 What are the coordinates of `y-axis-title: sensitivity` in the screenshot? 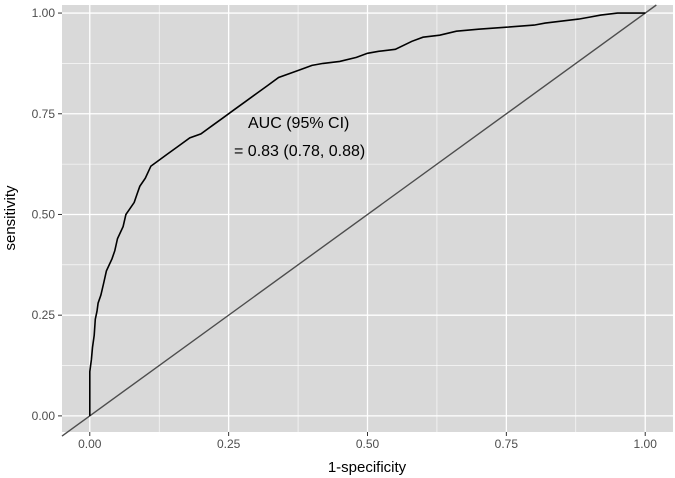 It's located at (10, 218).